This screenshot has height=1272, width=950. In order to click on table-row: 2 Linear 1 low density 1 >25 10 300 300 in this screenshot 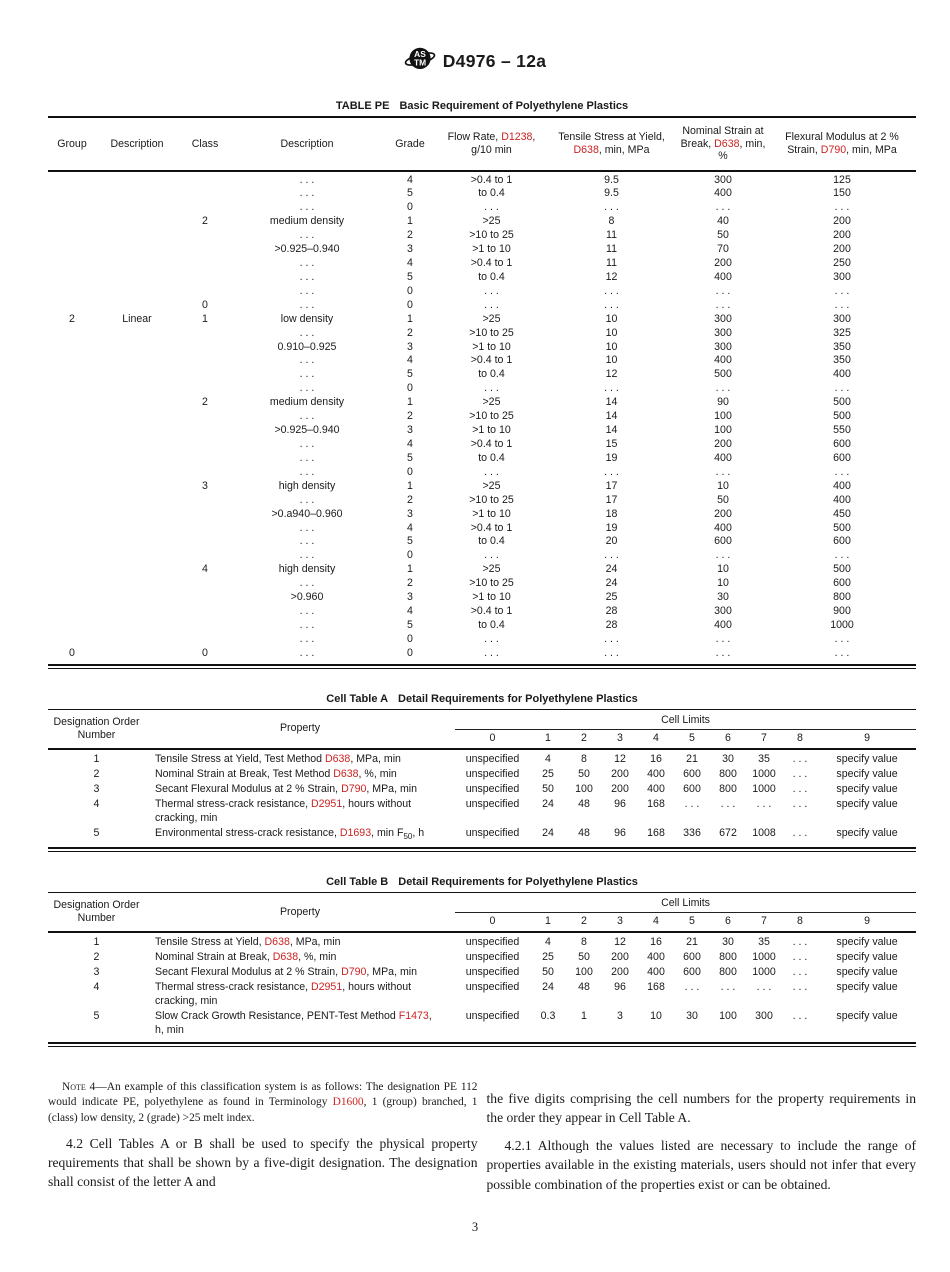, I will do `click(482, 320)`.